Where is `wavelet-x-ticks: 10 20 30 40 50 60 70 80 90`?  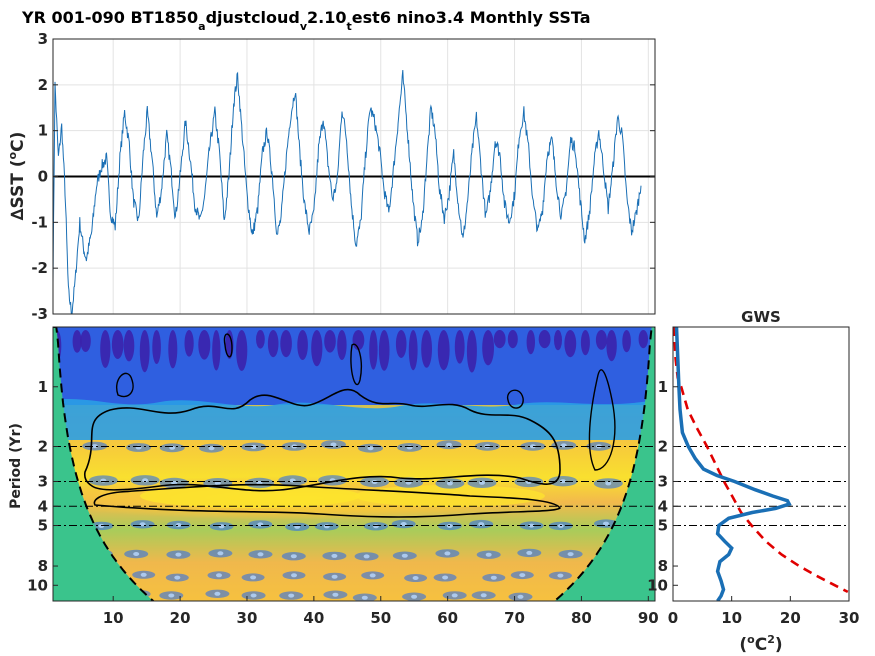
wavelet-x-ticks: 10 20 30 40 50 60 70 80 90 is located at coordinates (381, 611).